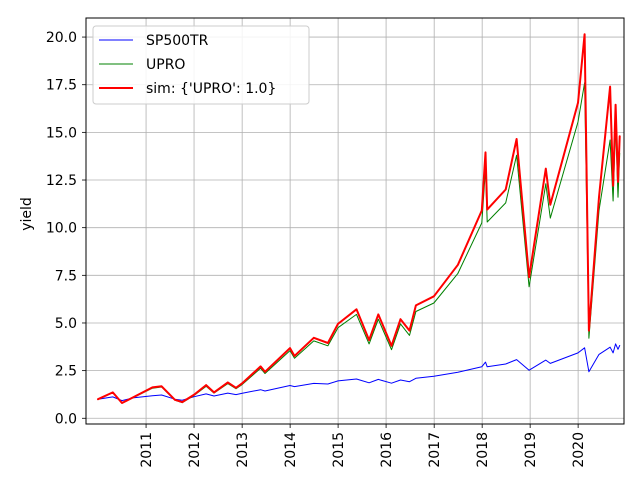 The height and width of the screenshot is (480, 640). Describe the element at coordinates (243, 450) in the screenshot. I see `x-tick-label: 2013` at that location.